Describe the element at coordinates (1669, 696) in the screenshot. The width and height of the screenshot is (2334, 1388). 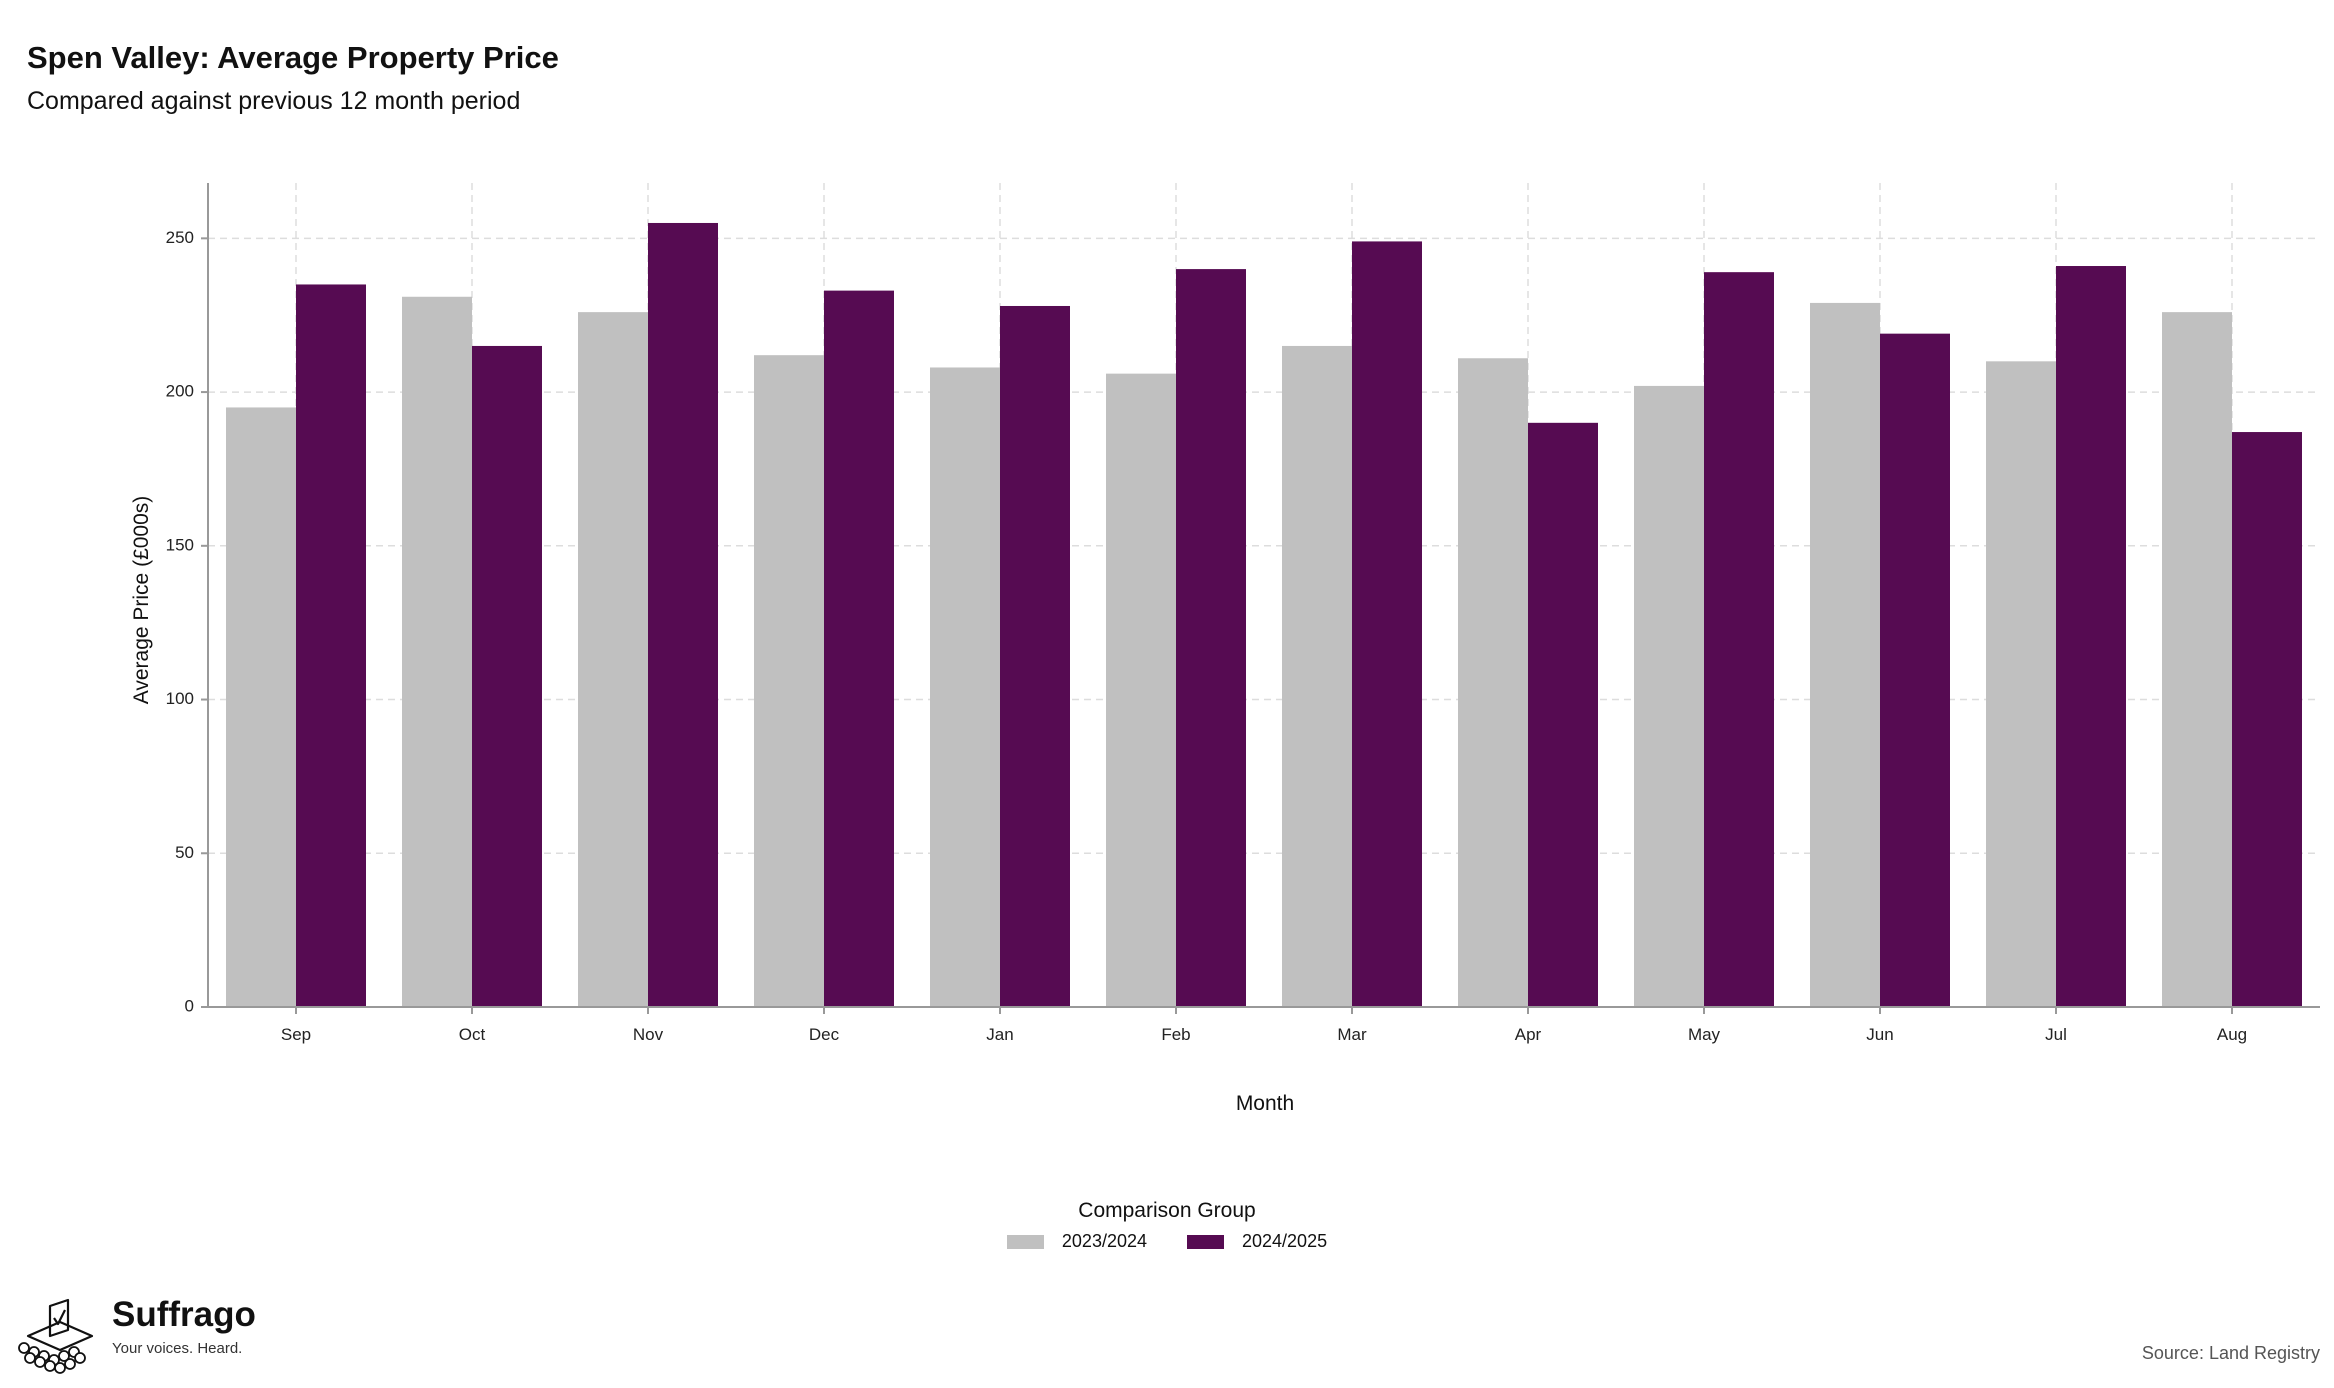
I see `bar-2023-2024-may` at that location.